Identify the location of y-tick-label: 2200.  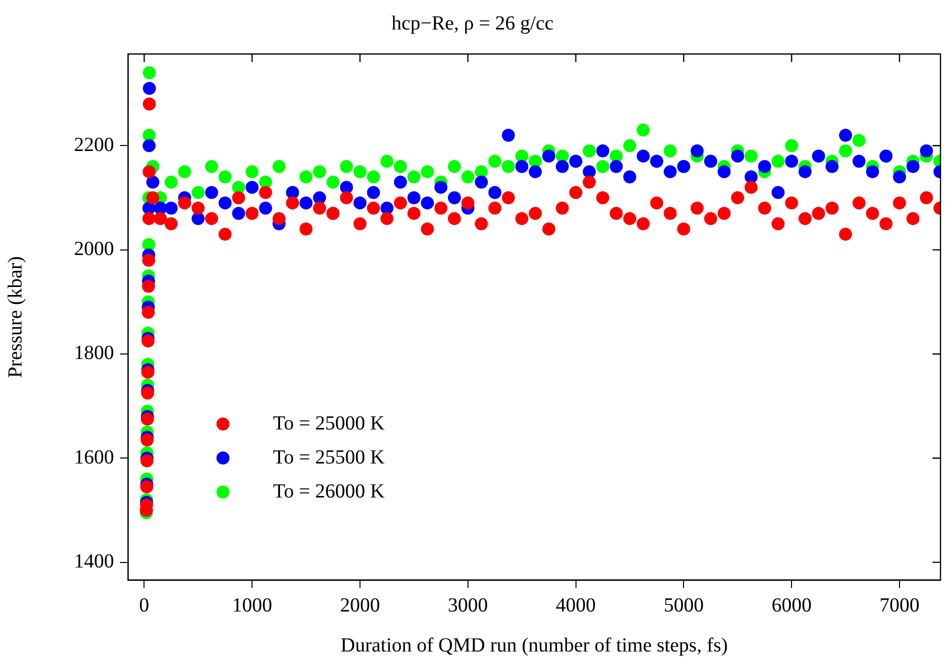
(94, 145).